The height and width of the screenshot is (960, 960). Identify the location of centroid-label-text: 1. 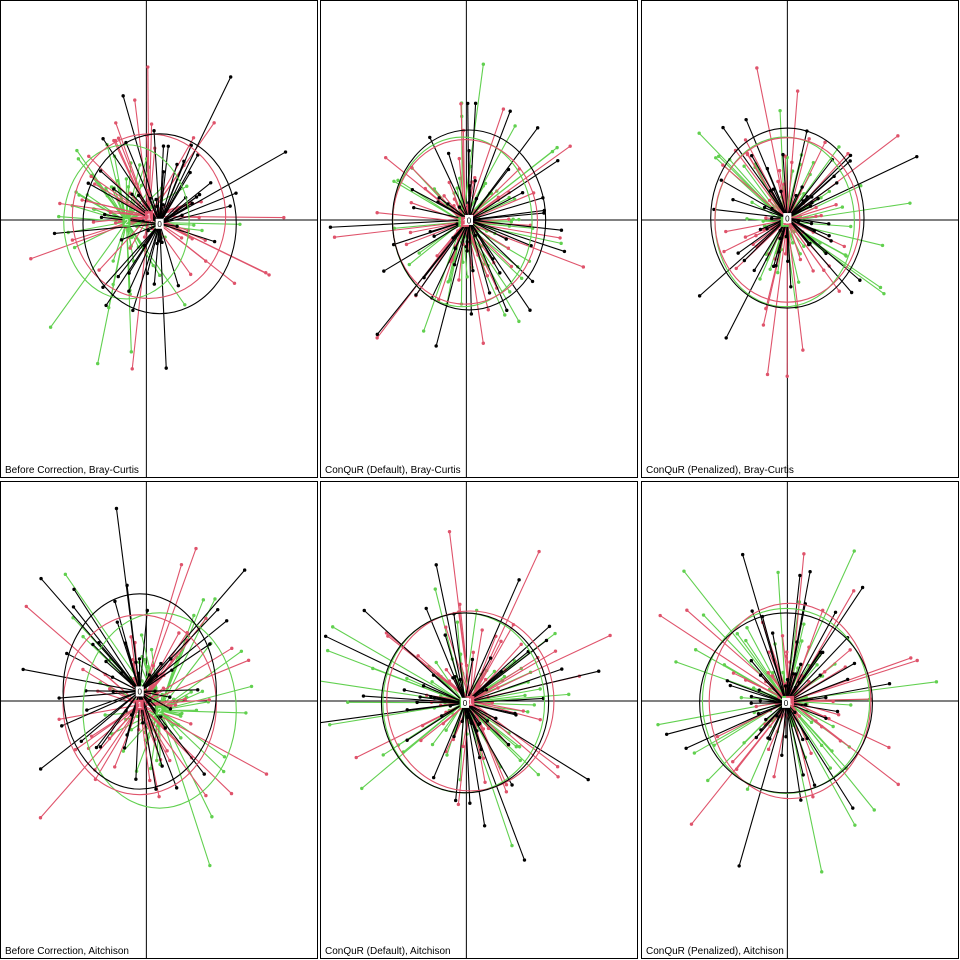
(149, 216).